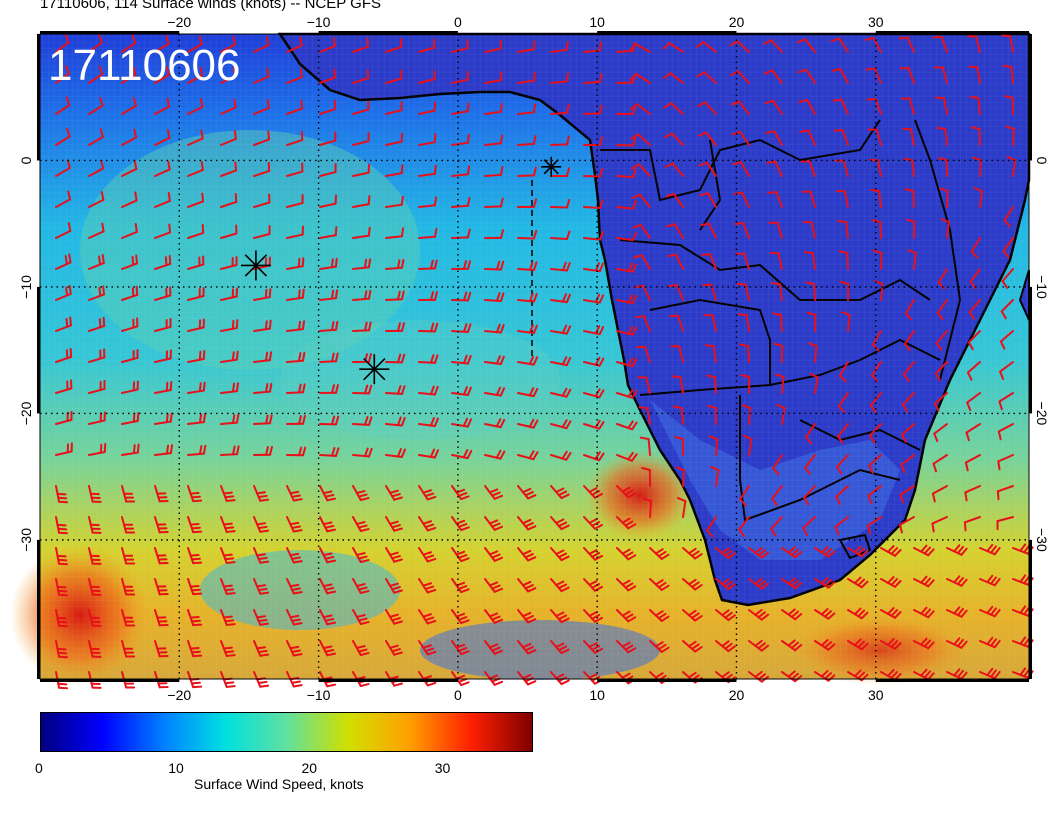 Image resolution: width=1056 pixels, height=816 pixels. I want to click on colorbar-gradient, so click(286, 732).